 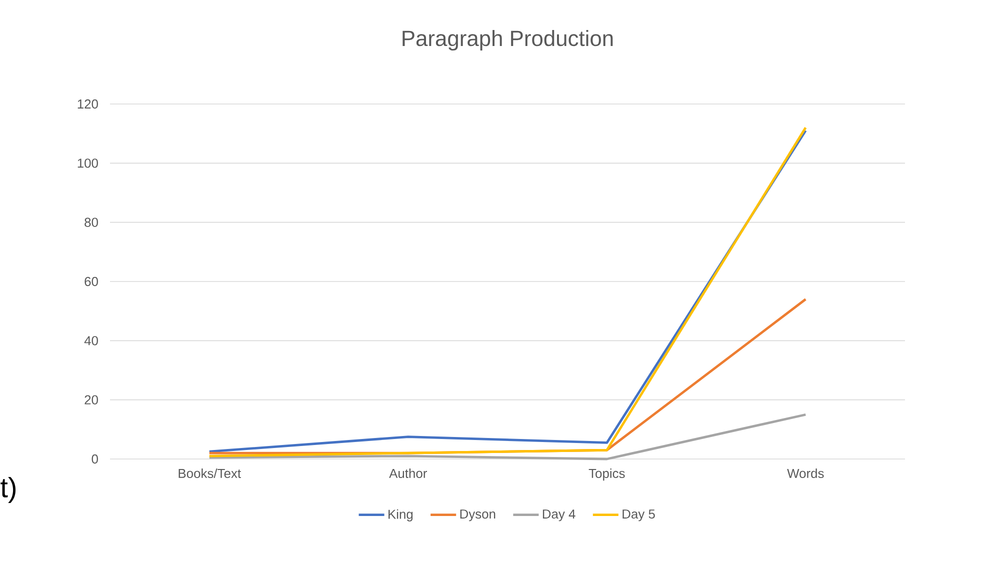 What do you see at coordinates (88, 163) in the screenshot?
I see `y-tick-label: 100` at bounding box center [88, 163].